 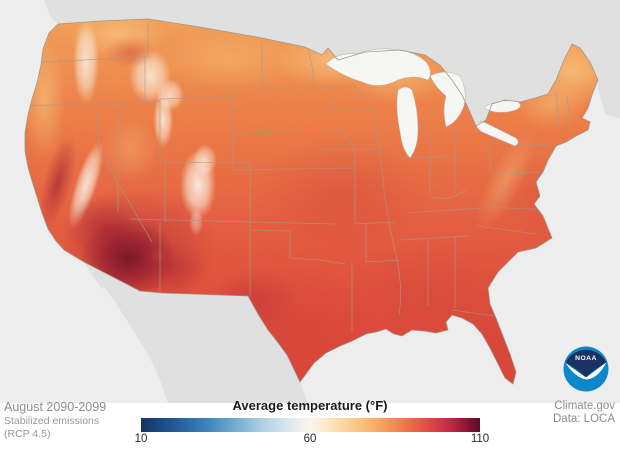 I want to click on colorbar-tick-mid: 60, so click(x=310, y=439).